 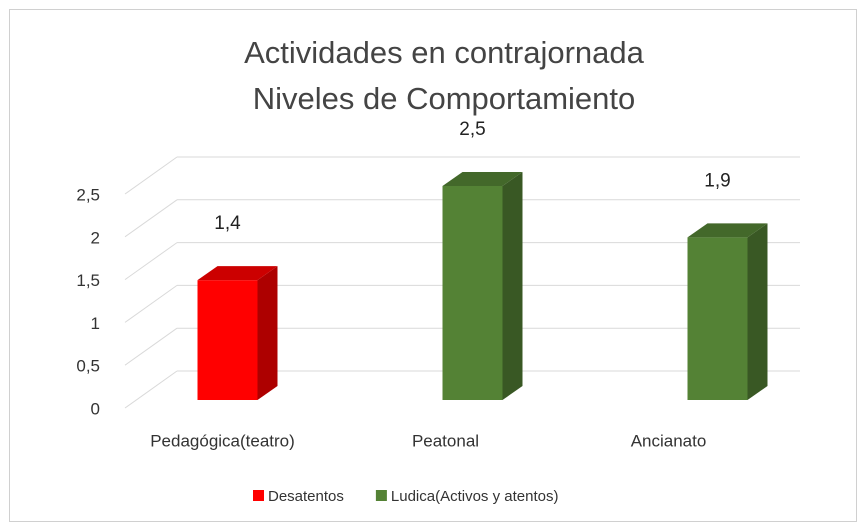 What do you see at coordinates (88, 194) in the screenshot?
I see `y-tick-label: 2,5` at bounding box center [88, 194].